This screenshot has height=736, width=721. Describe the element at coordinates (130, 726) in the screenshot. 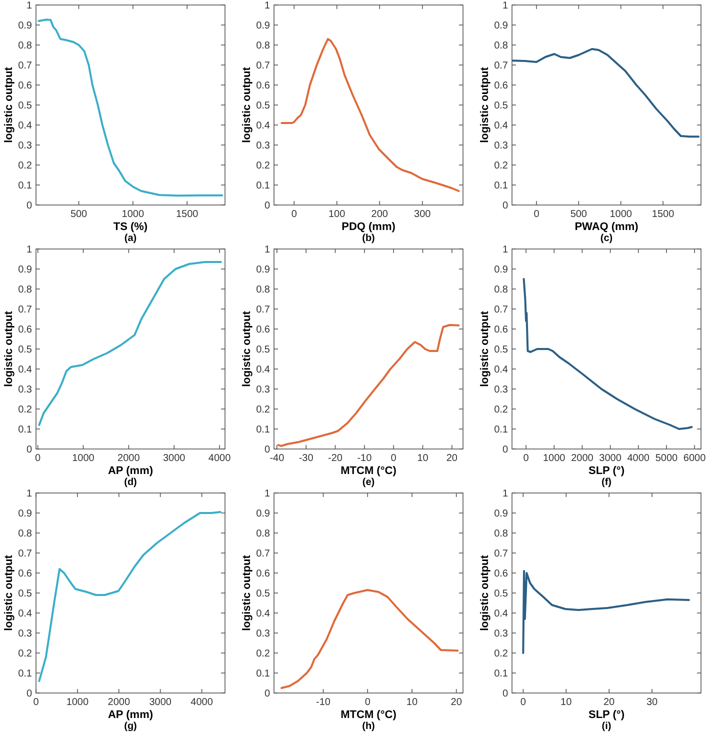

I see `text: (g)` at that location.